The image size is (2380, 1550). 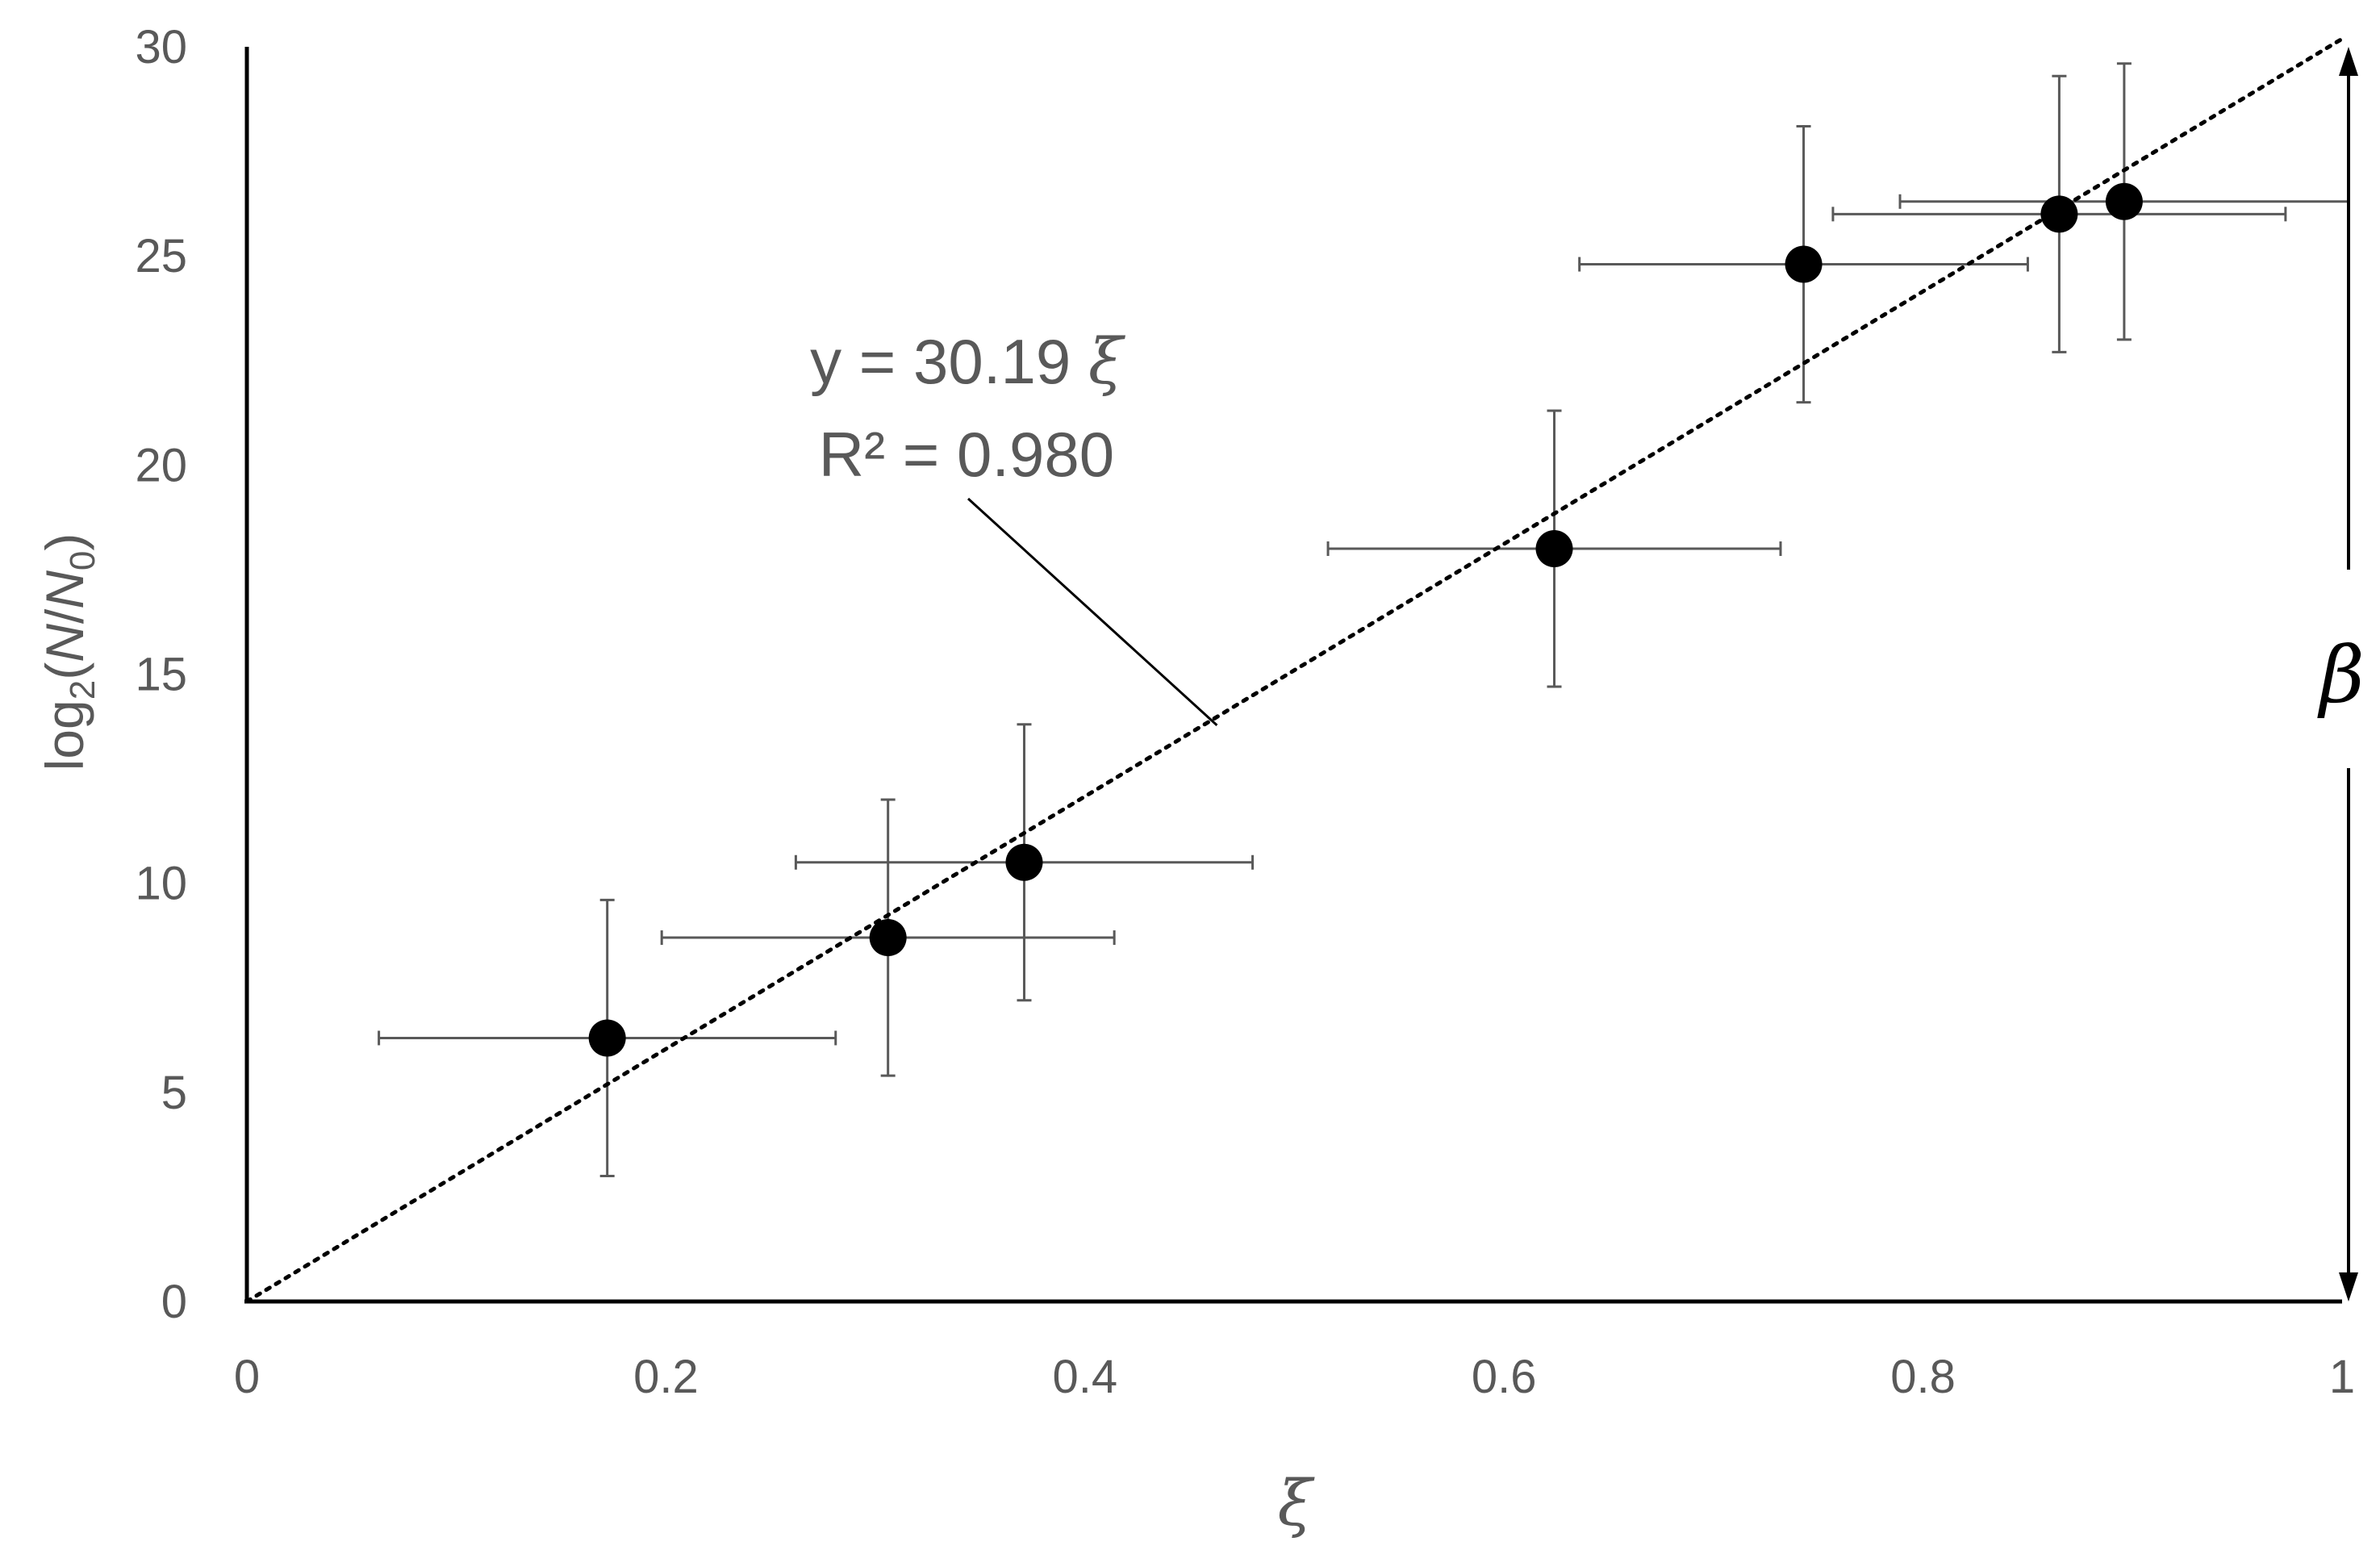 I want to click on y-axis-title-close-paren: ), so click(x=64, y=542).